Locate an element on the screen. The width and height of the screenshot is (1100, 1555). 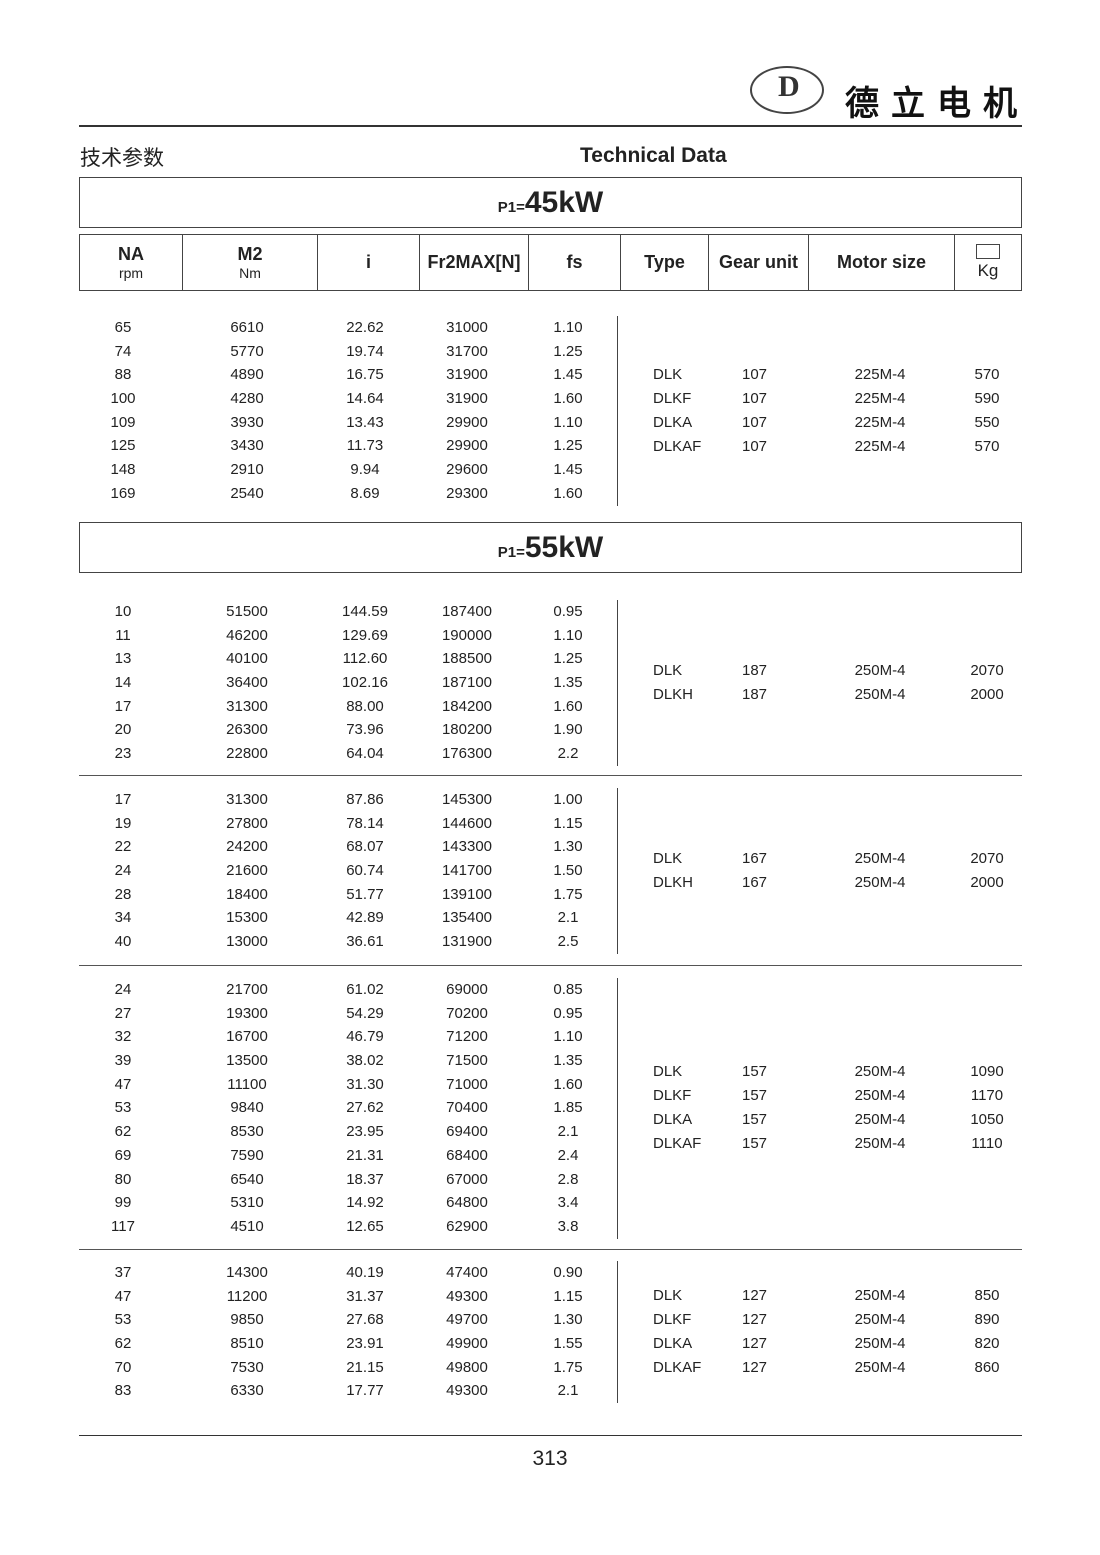
cell: 225M-4 is located at coordinates (880, 422).